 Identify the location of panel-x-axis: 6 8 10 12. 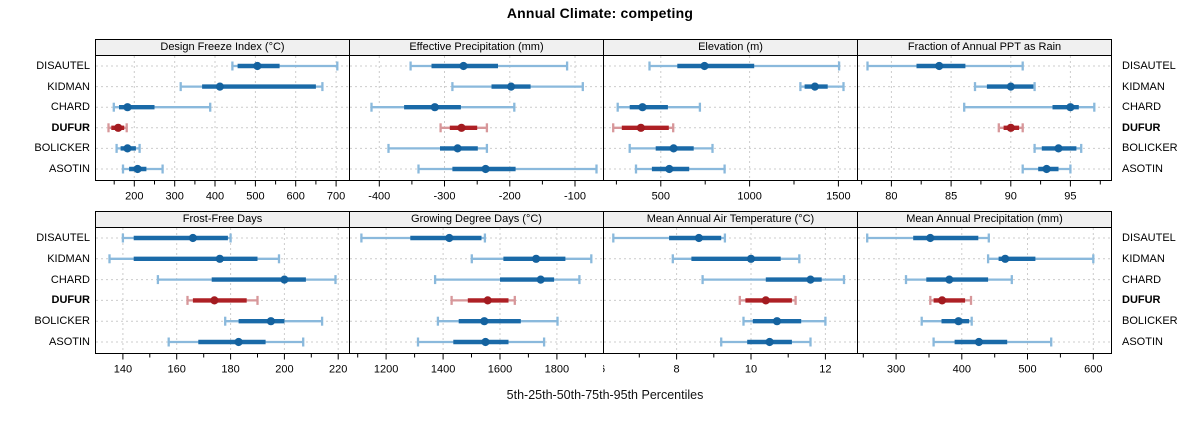
(730, 367).